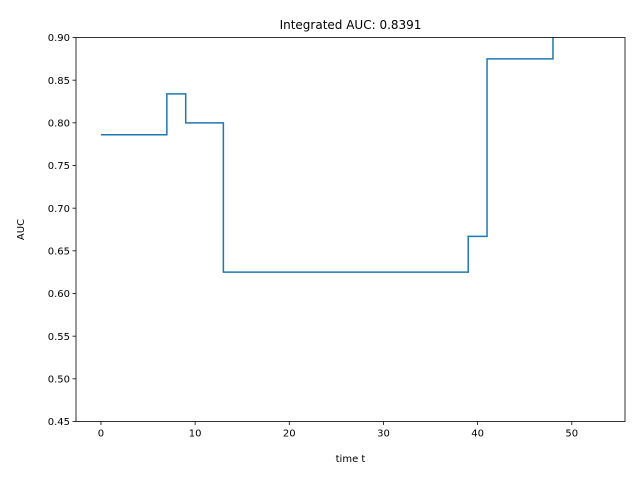  Describe the element at coordinates (59, 166) in the screenshot. I see `y-tick-label: 0.75` at that location.